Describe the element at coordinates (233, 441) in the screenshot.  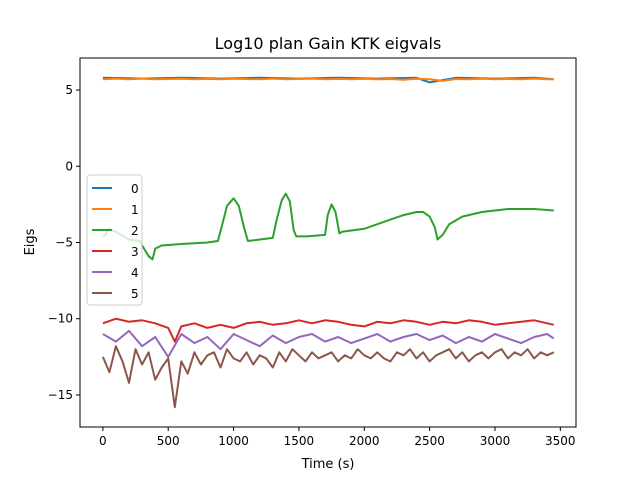
I see `x-tick-label: 1000` at that location.